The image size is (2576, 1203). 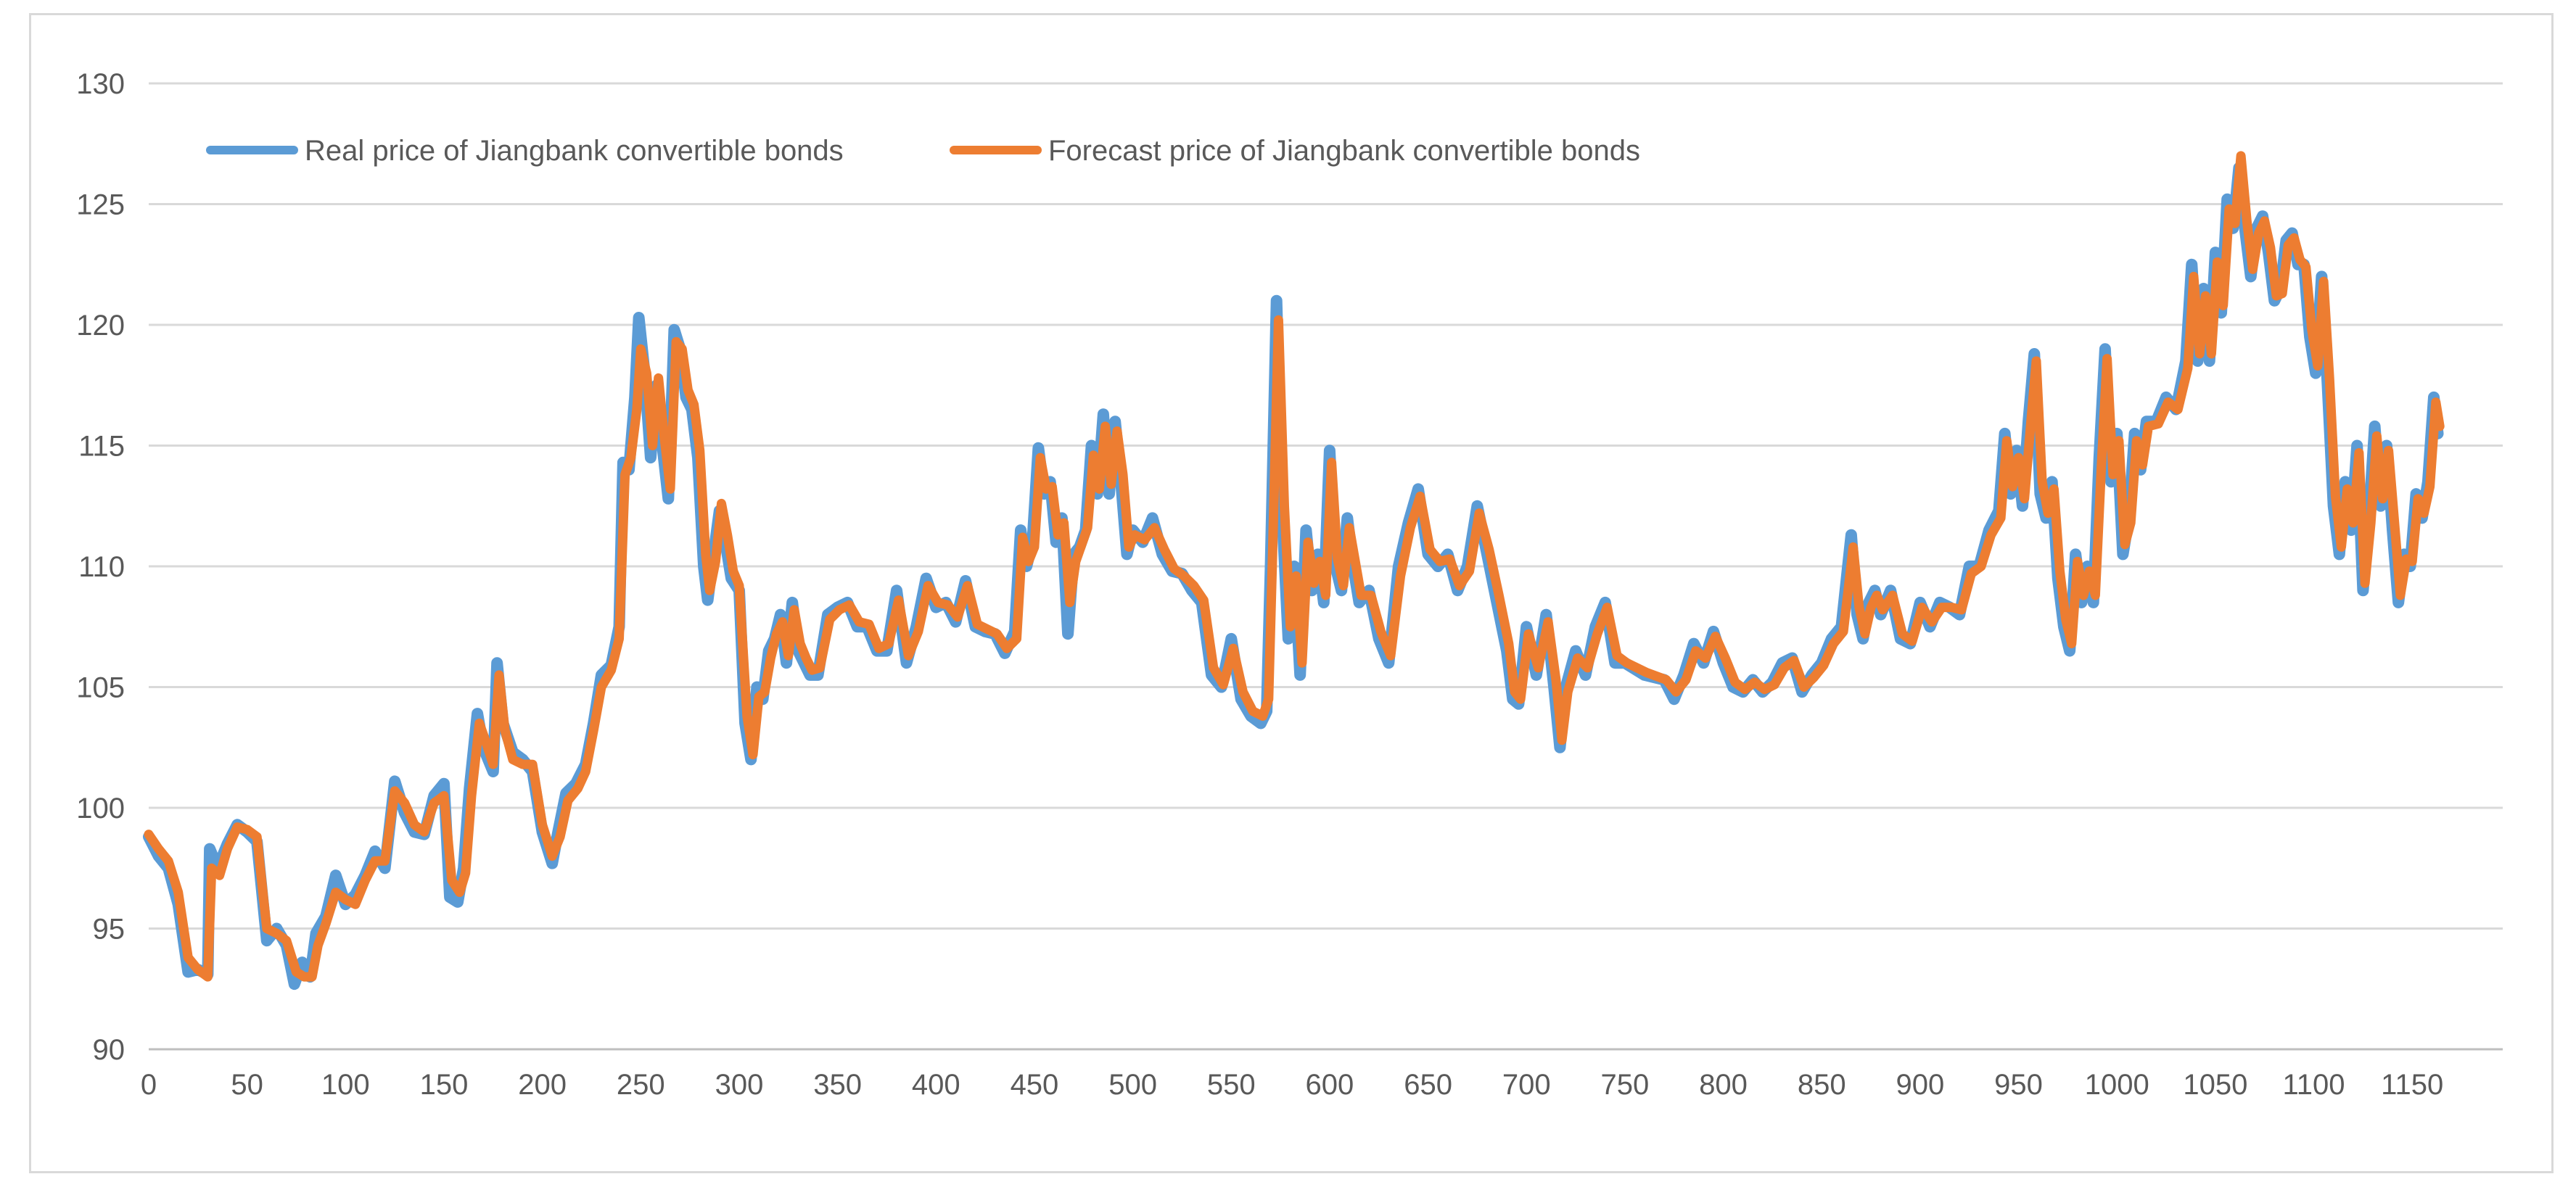 What do you see at coordinates (345, 1085) in the screenshot?
I see `x-tick-label: 100` at bounding box center [345, 1085].